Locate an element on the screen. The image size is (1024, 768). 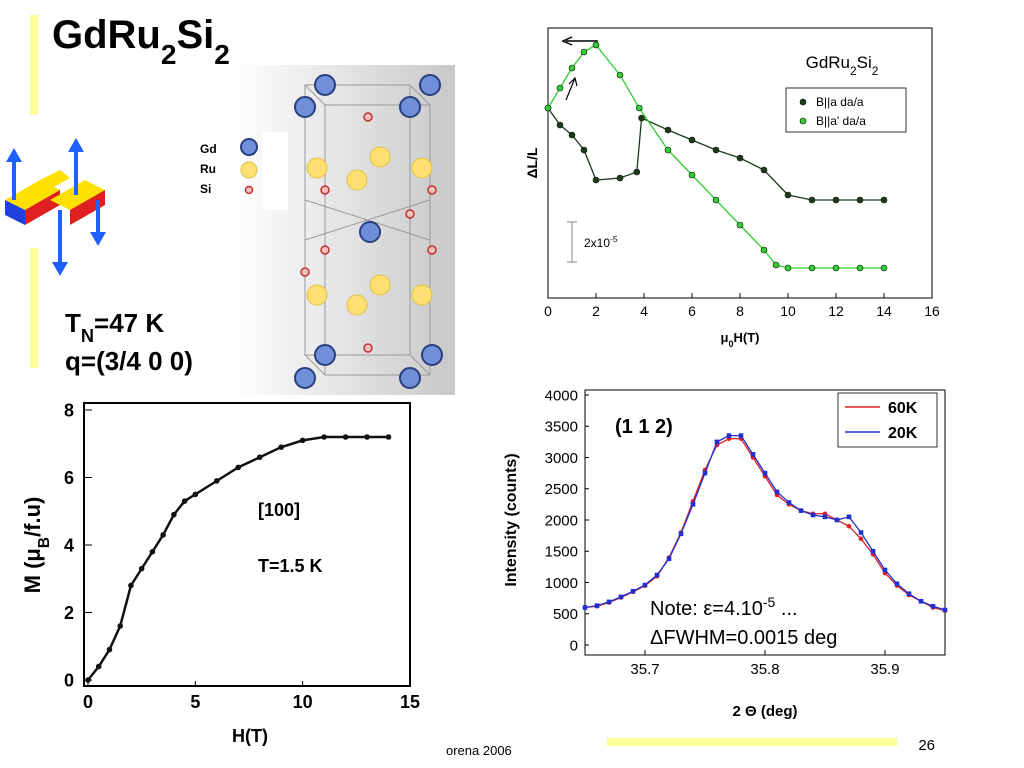
y-tick-label: 6 is located at coordinates (69, 478).